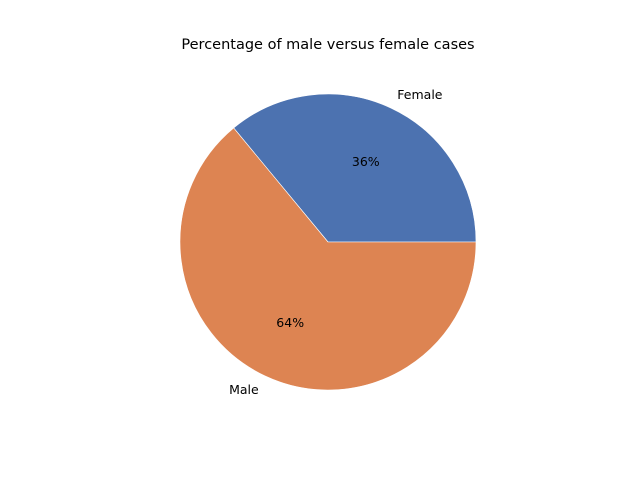 The image size is (640, 480). What do you see at coordinates (366, 161) in the screenshot?
I see `percent-label-female: 36%` at bounding box center [366, 161].